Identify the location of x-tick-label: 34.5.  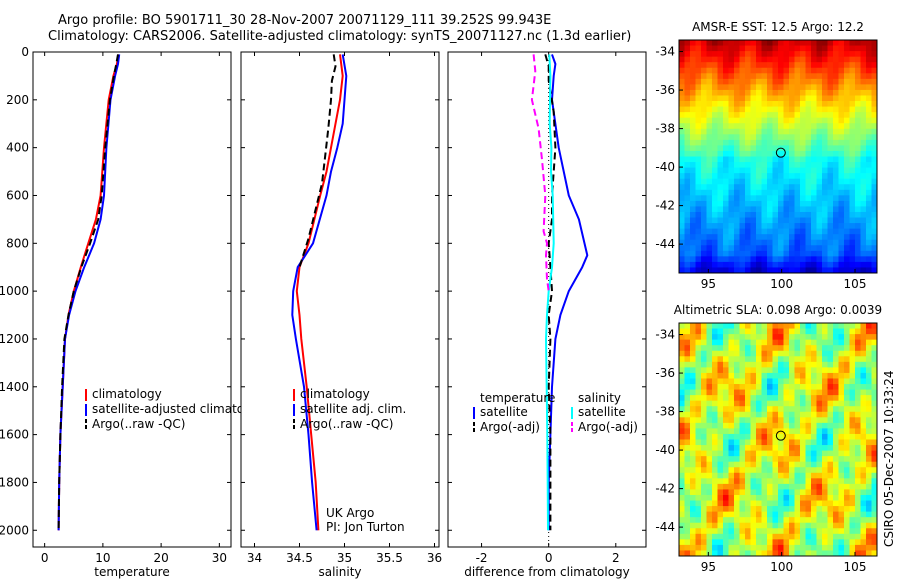
(299, 558).